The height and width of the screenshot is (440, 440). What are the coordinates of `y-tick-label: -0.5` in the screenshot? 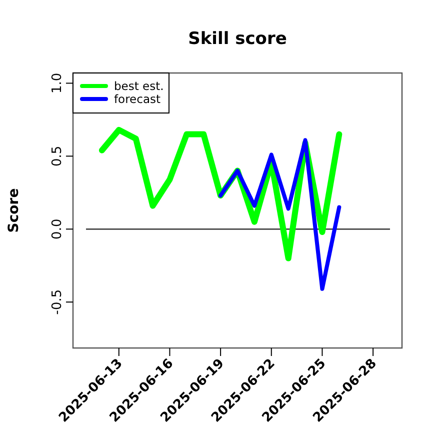 It's located at (57, 302).